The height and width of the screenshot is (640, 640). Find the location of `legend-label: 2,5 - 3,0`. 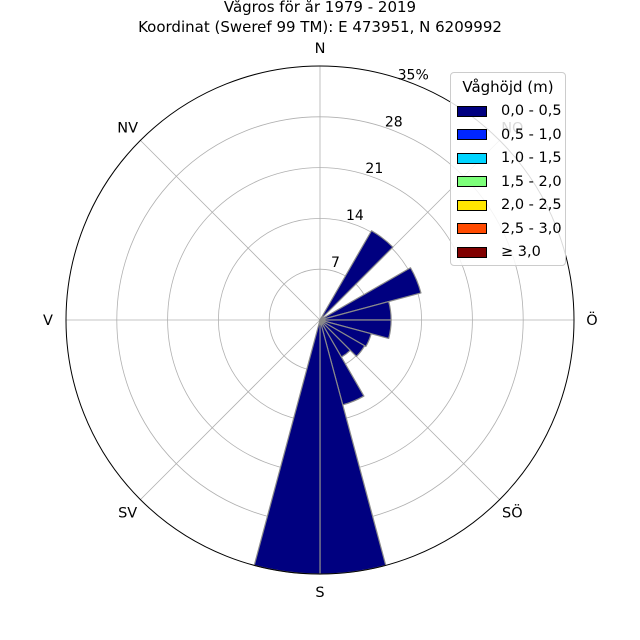

legend-label: 2,5 - 3,0 is located at coordinates (531, 228).